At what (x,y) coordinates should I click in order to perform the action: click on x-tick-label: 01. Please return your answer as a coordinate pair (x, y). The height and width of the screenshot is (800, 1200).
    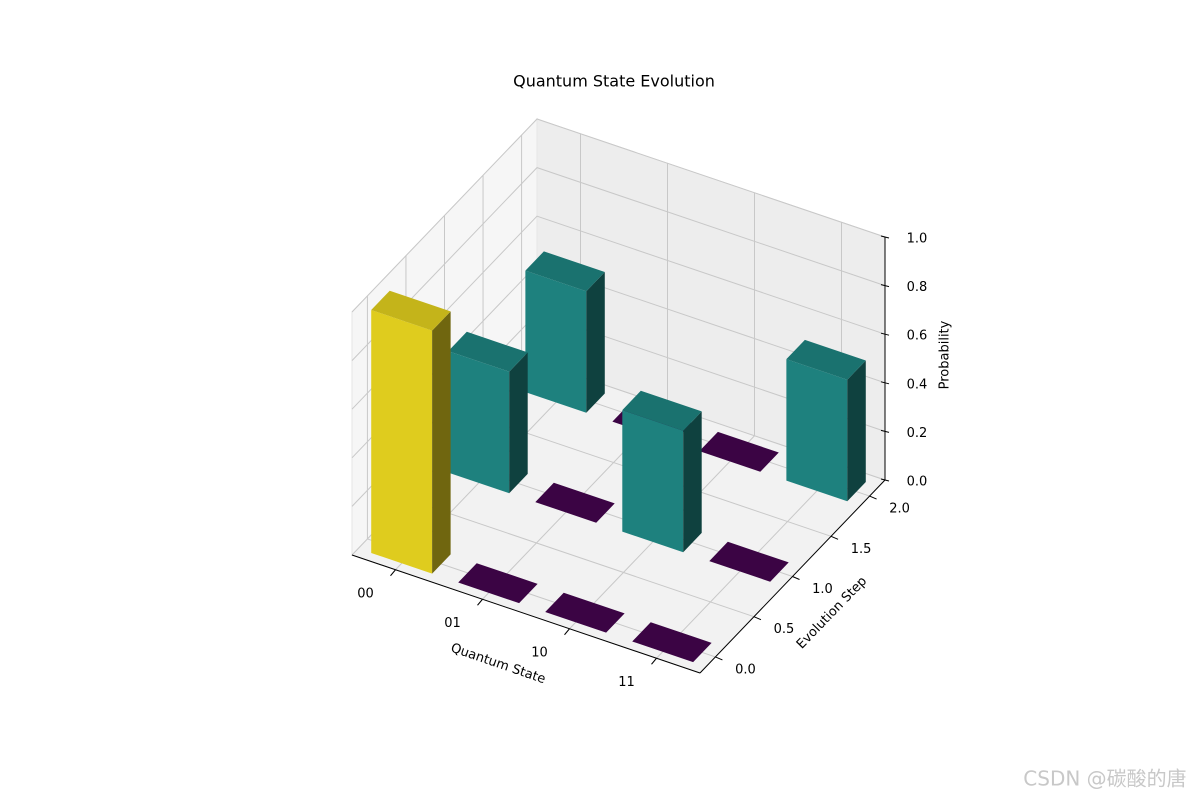
    Looking at the image, I should click on (452, 623).